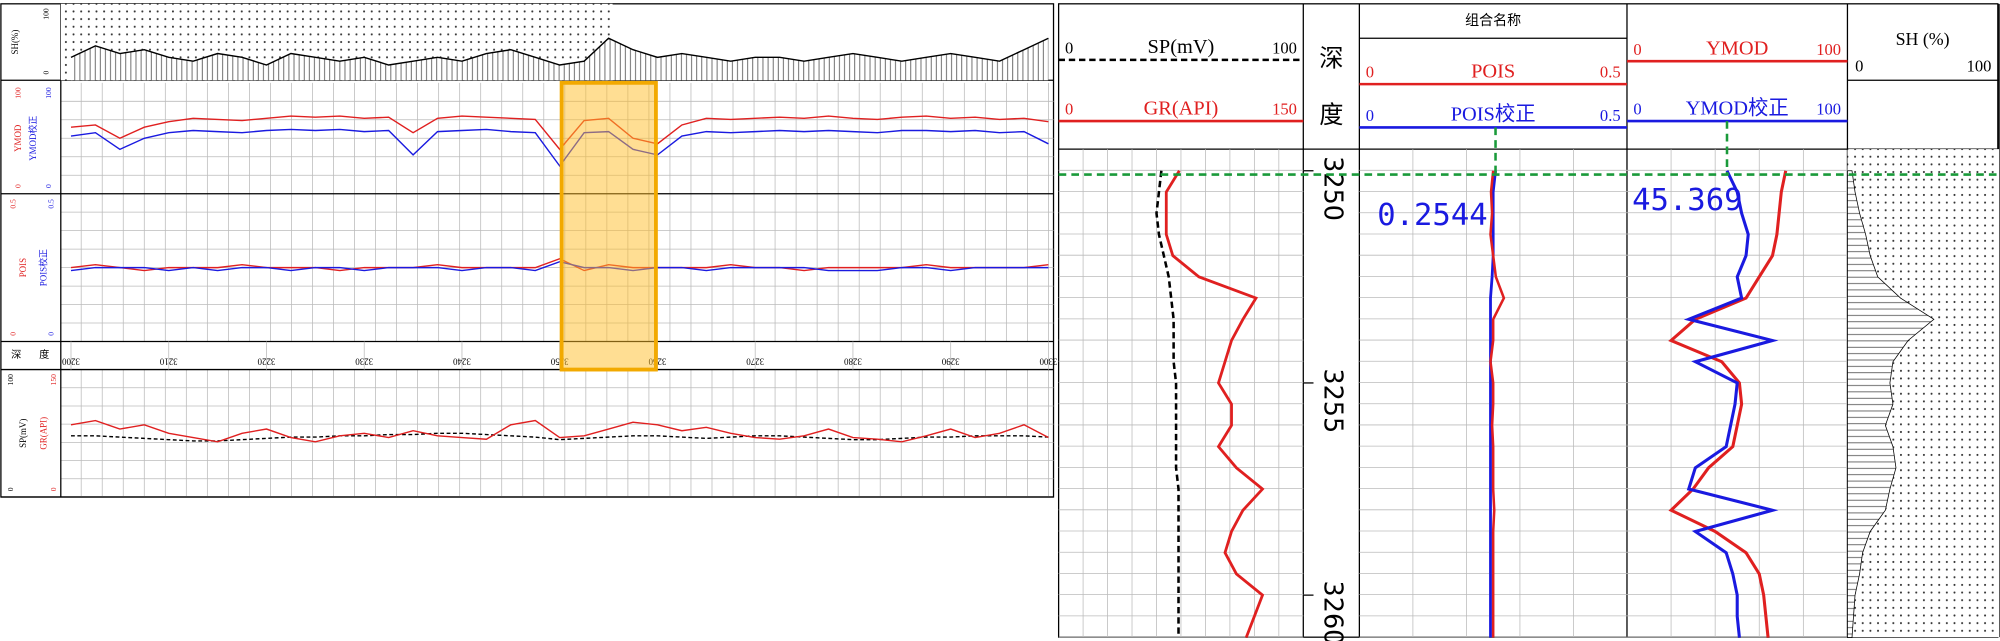 The height and width of the screenshot is (641, 2000). Describe the element at coordinates (266, 362) in the screenshot. I see `depth-tick-label: 3220` at that location.